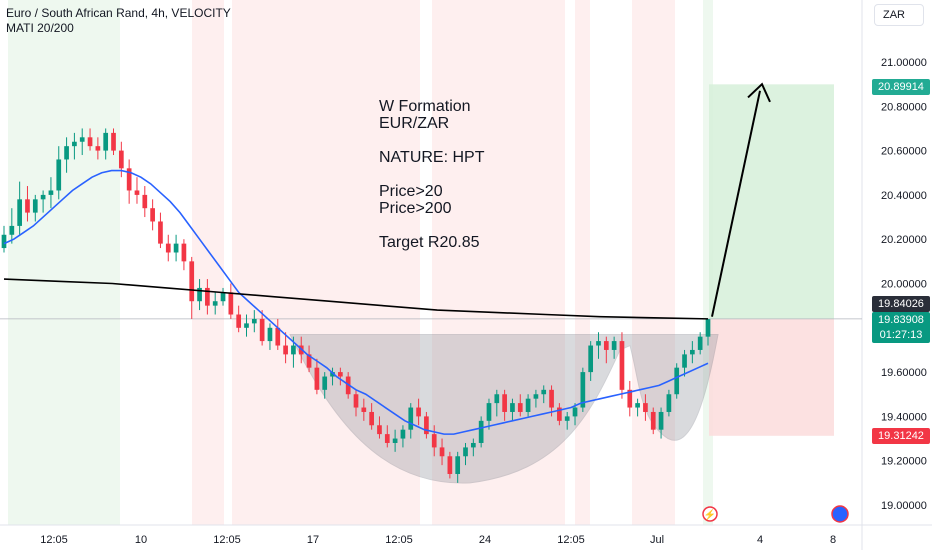 This screenshot has height=550, width=932. What do you see at coordinates (904, 285) in the screenshot?
I see `y-tick-label: 20.00000` at bounding box center [904, 285].